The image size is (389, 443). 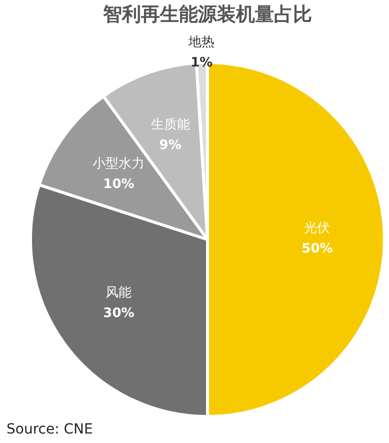 What do you see at coordinates (49, 430) in the screenshot?
I see `source-note: Source: CNE` at bounding box center [49, 430].